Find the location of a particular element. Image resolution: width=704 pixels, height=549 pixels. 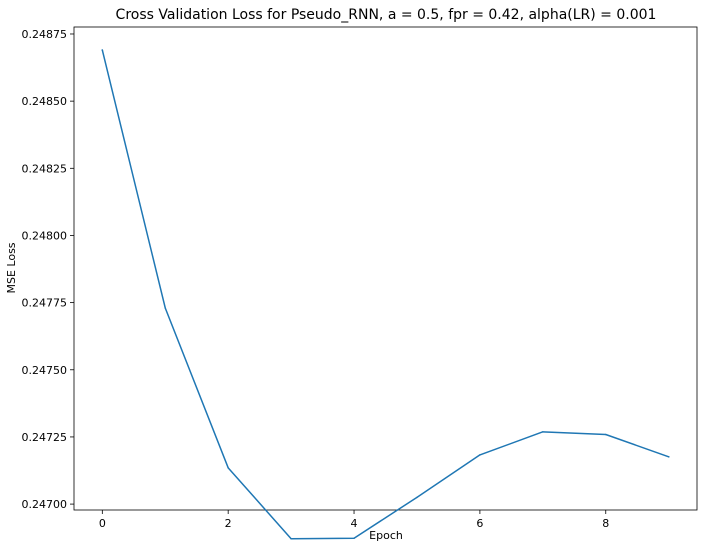

y-tick-label: 0.24850 is located at coordinates (45, 101).